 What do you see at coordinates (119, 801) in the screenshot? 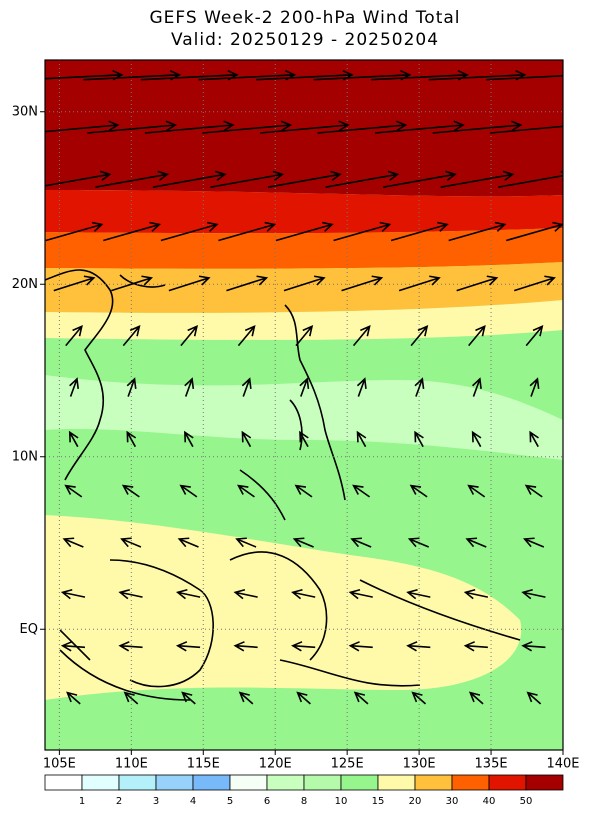
I see `legend-label: 2` at bounding box center [119, 801].